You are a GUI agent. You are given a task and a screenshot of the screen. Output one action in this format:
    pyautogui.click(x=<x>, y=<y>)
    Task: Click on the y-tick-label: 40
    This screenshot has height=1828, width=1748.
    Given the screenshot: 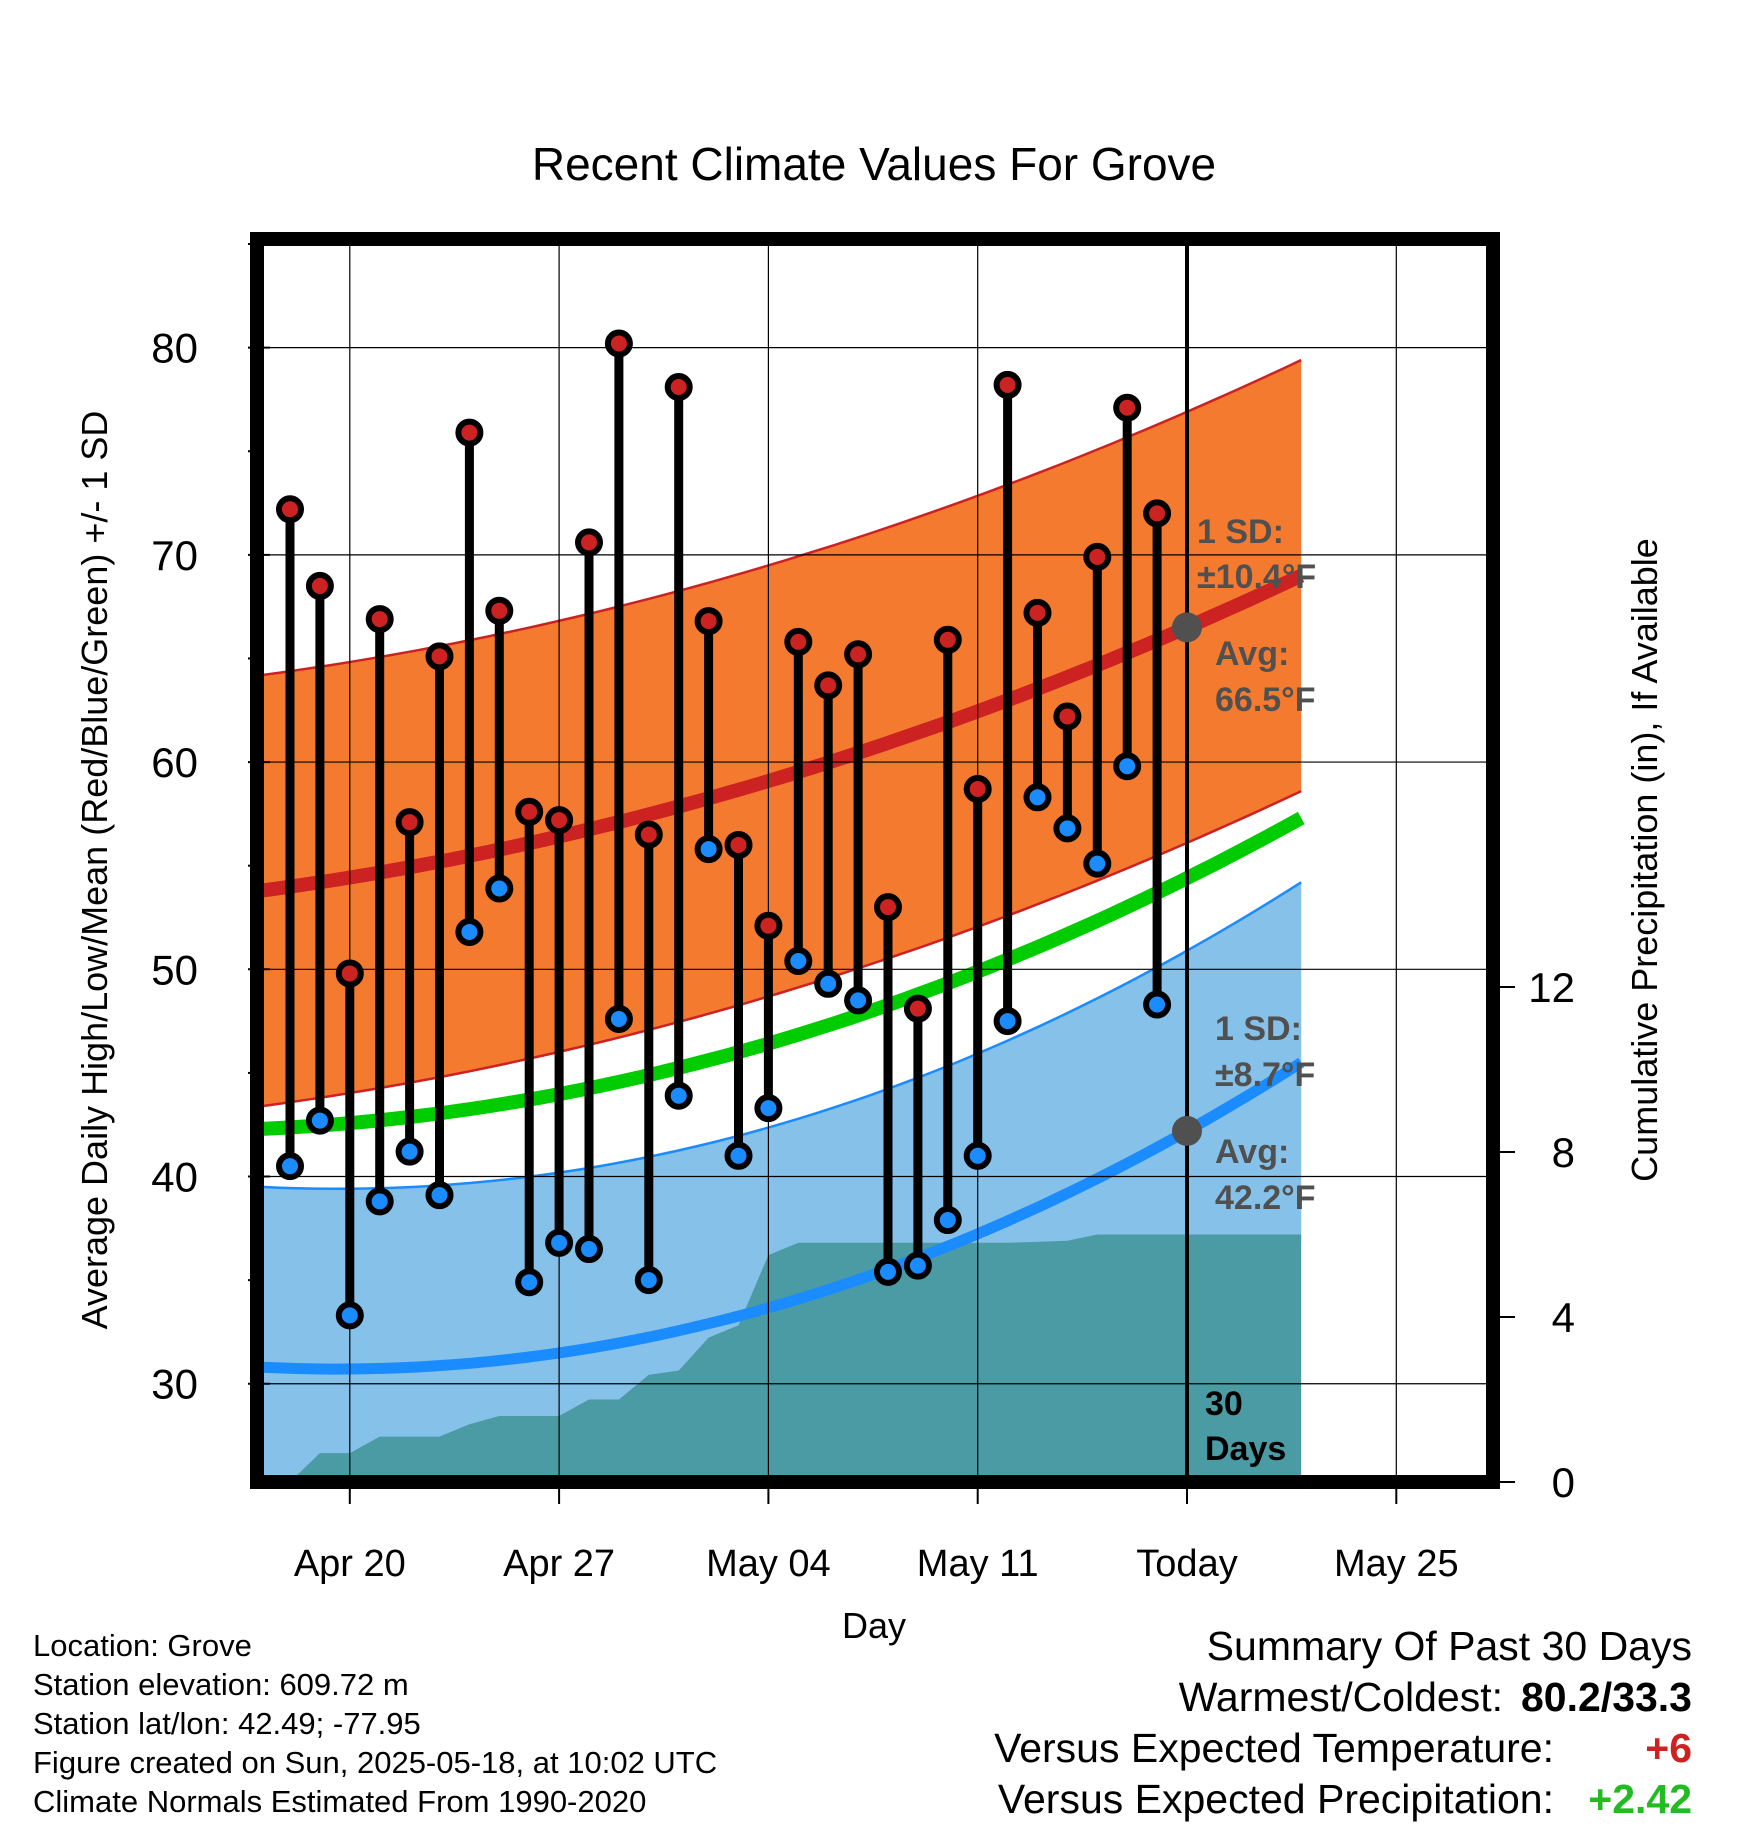 What is the action you would take?
    pyautogui.click(x=174, y=1177)
    